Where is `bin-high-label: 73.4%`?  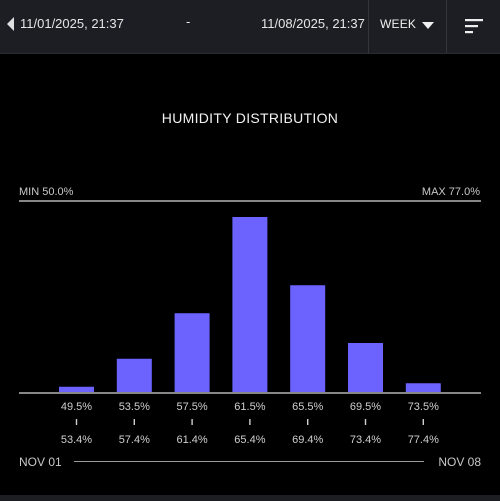 bin-high-label: 73.4% is located at coordinates (365, 440).